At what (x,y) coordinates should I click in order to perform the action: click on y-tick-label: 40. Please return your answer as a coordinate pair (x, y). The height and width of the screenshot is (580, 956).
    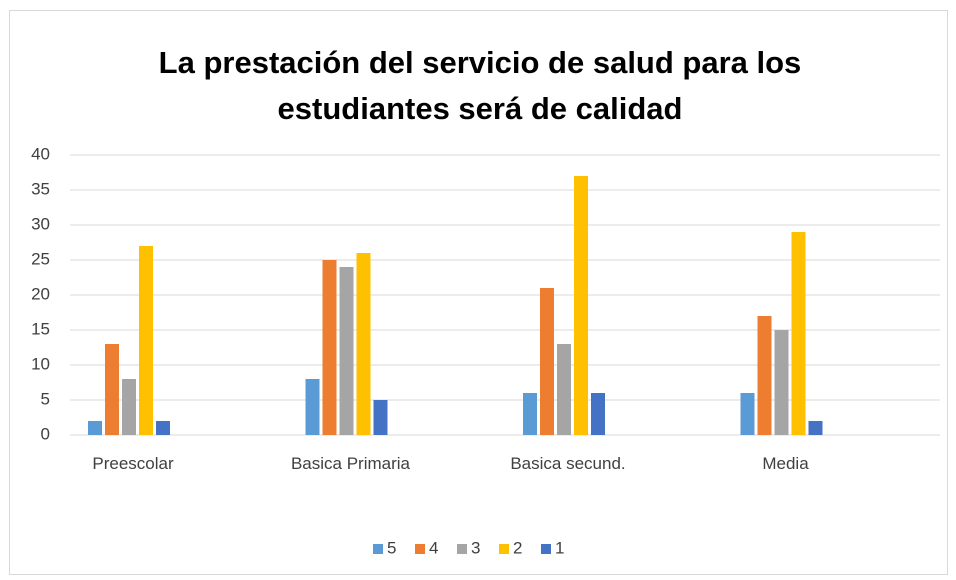
    Looking at the image, I should click on (40, 153).